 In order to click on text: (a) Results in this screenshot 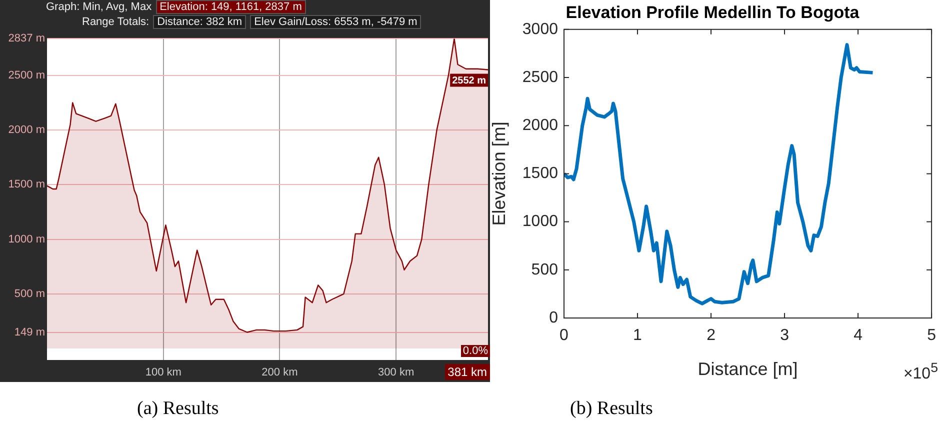, I will do `click(178, 409)`.